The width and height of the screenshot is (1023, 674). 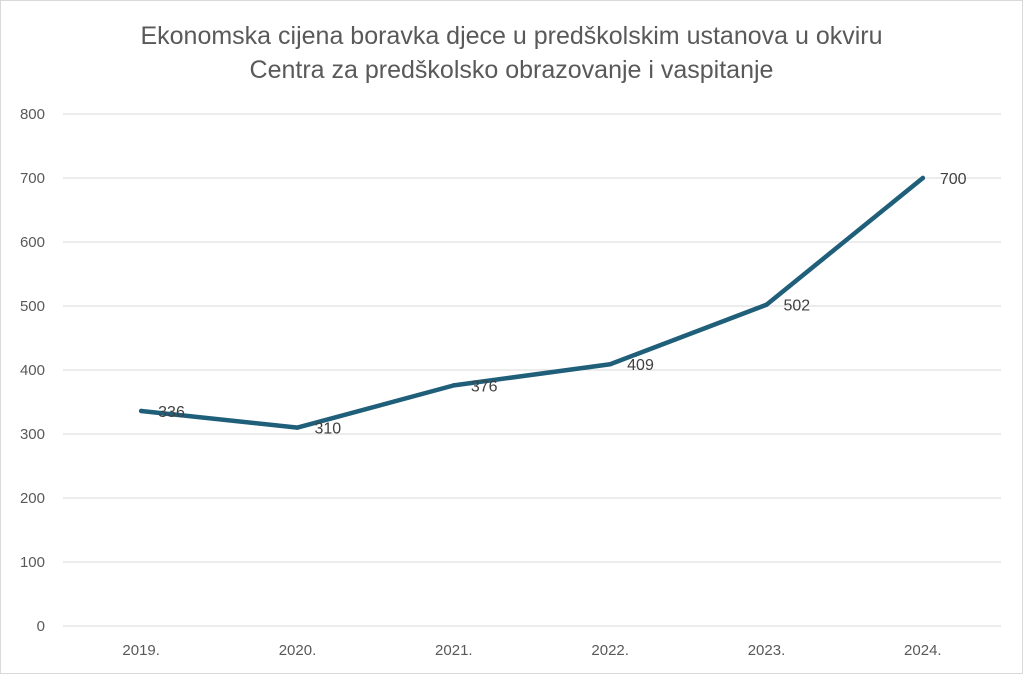 What do you see at coordinates (141, 650) in the screenshot?
I see `x-tick-label: 2019.` at bounding box center [141, 650].